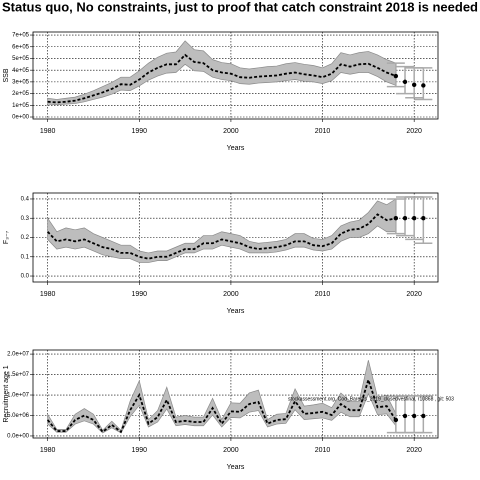 This screenshot has height=480, width=480. I want to click on y-tick-label: 4e+05, so click(21, 71).